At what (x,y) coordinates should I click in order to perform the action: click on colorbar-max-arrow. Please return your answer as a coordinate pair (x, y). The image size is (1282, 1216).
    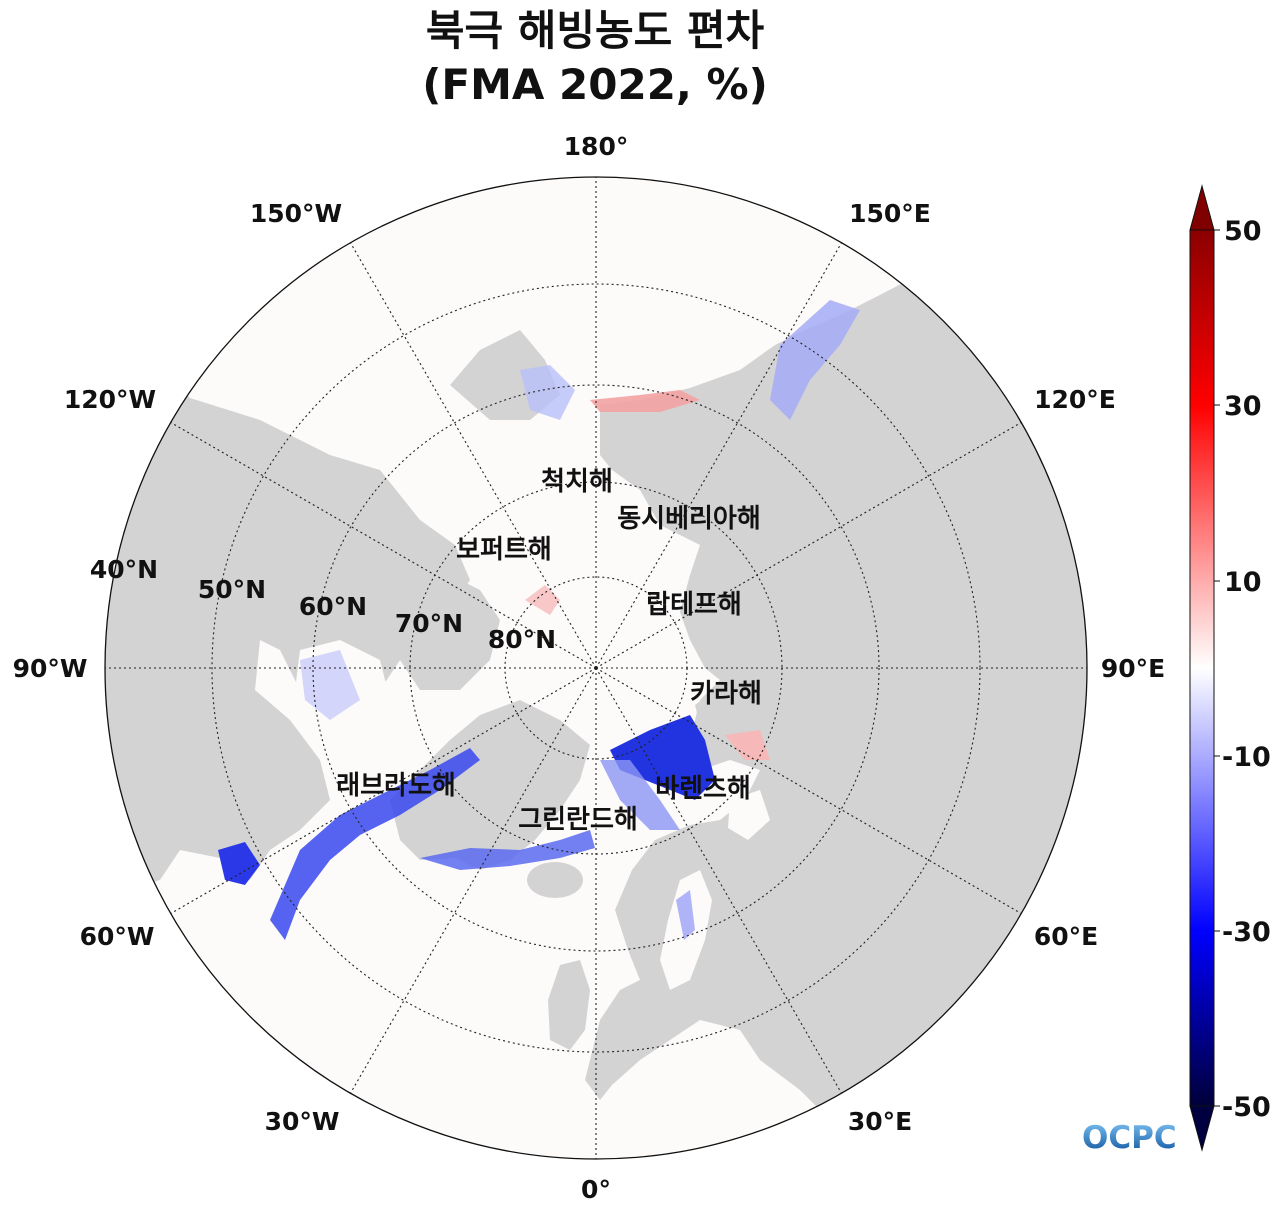
    Looking at the image, I should click on (1202, 207).